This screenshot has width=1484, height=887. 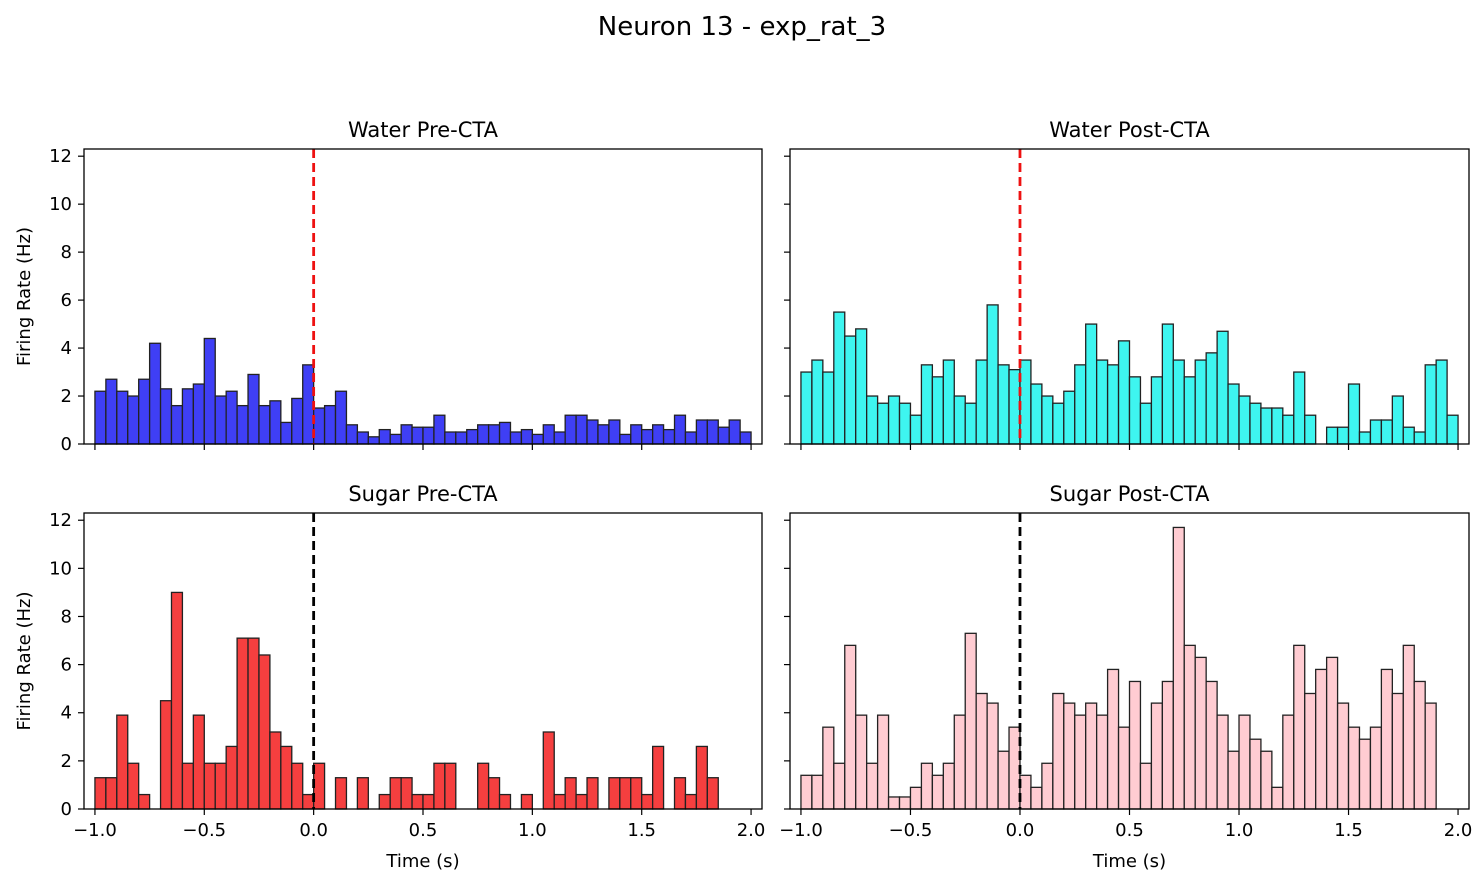 I want to click on y-tick-label: 10, so click(x=60, y=204).